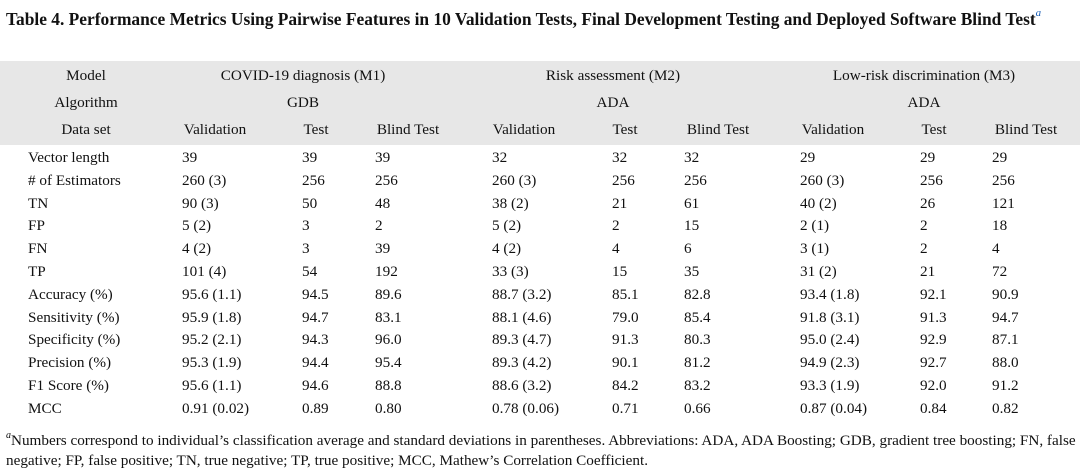 The height and width of the screenshot is (471, 1080). What do you see at coordinates (808, 157) in the screenshot?
I see `table-cell: 29` at bounding box center [808, 157].